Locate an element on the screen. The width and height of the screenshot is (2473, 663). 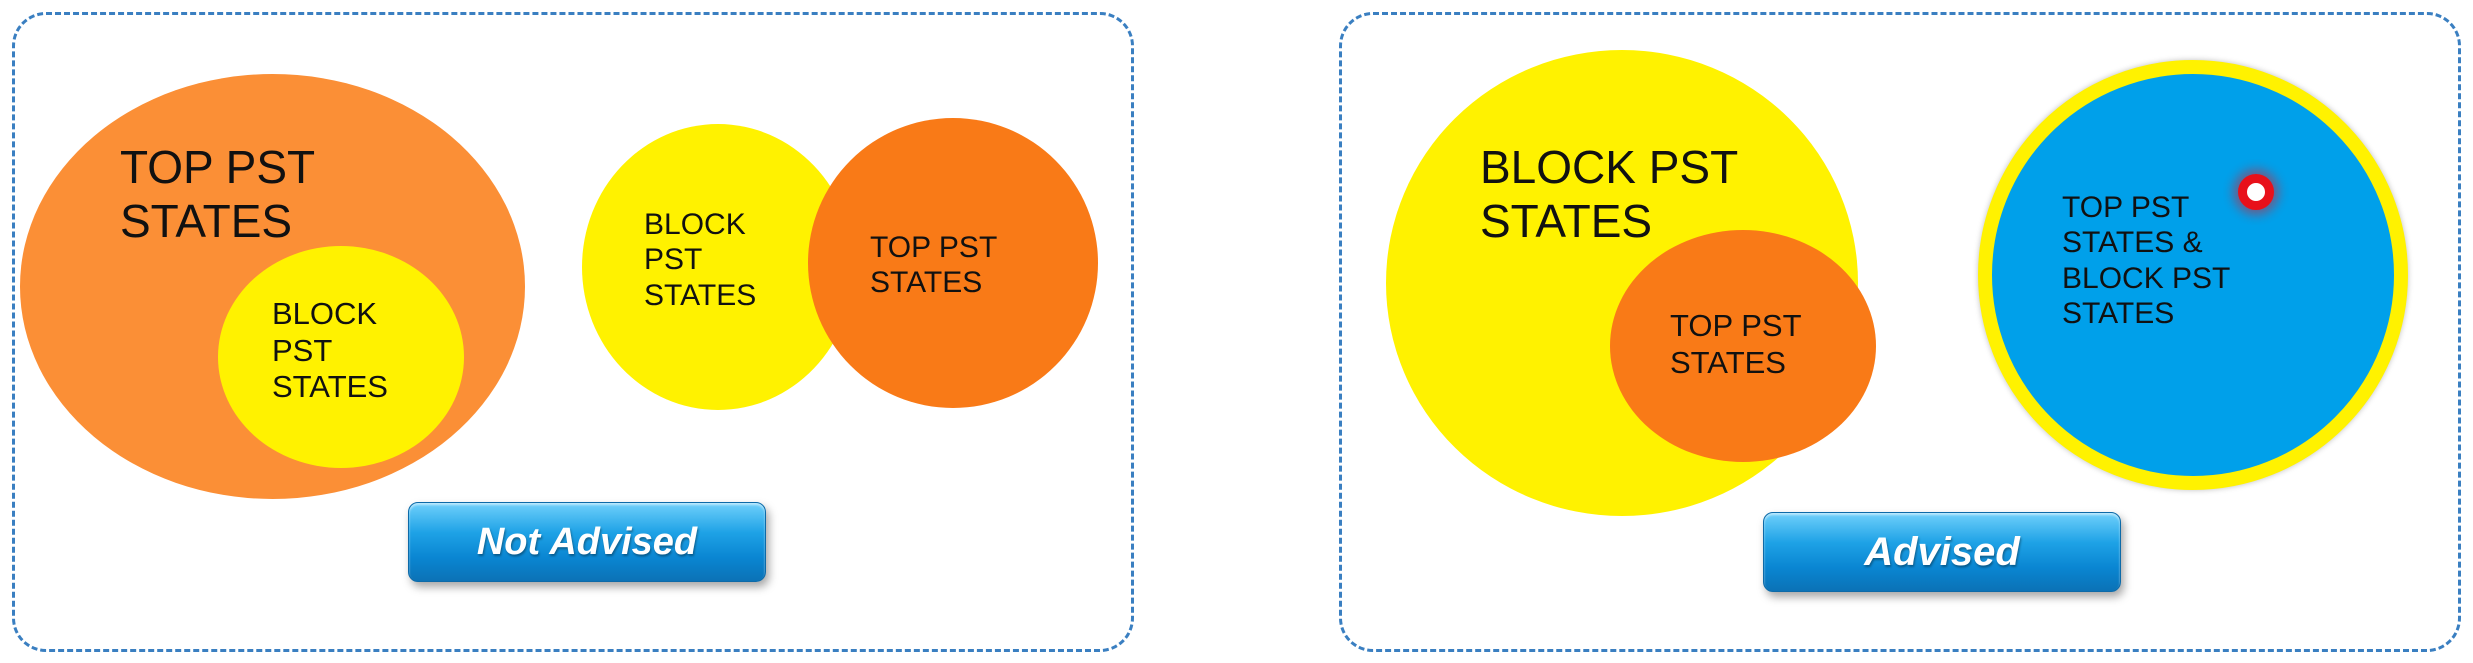
combined-states-label: TOP PST STATES & BLOCK PST STATES is located at coordinates (2146, 261).